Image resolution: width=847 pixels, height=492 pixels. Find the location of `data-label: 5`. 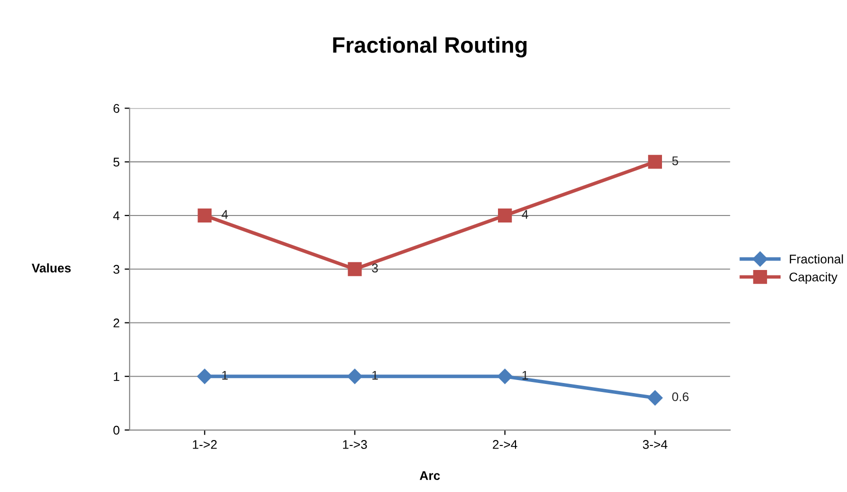

data-label: 5 is located at coordinates (675, 161).